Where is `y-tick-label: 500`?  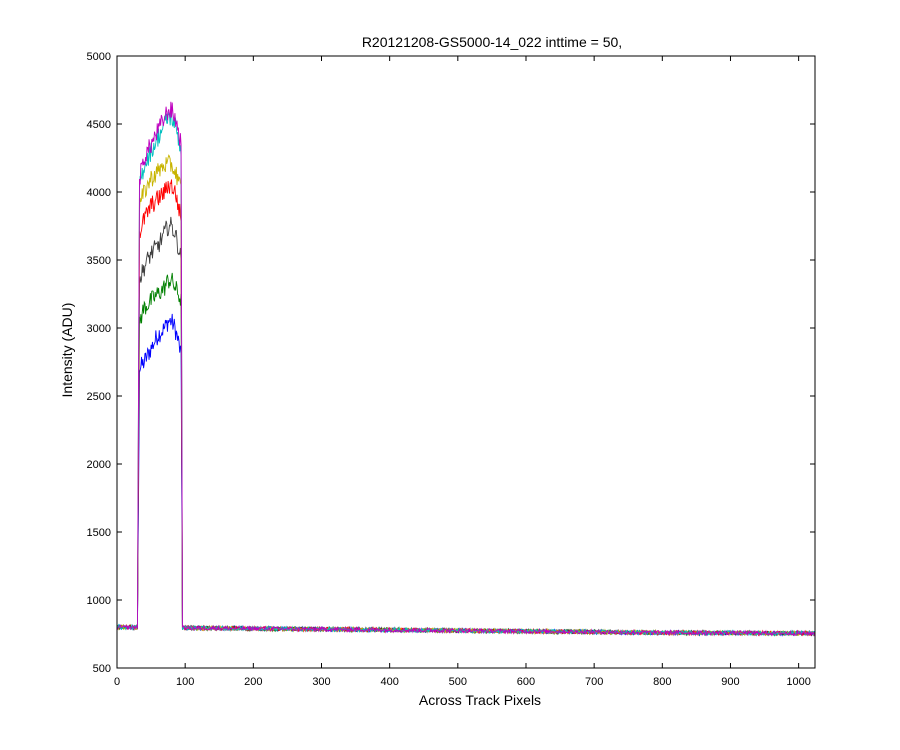
y-tick-label: 500 is located at coordinates (102, 669).